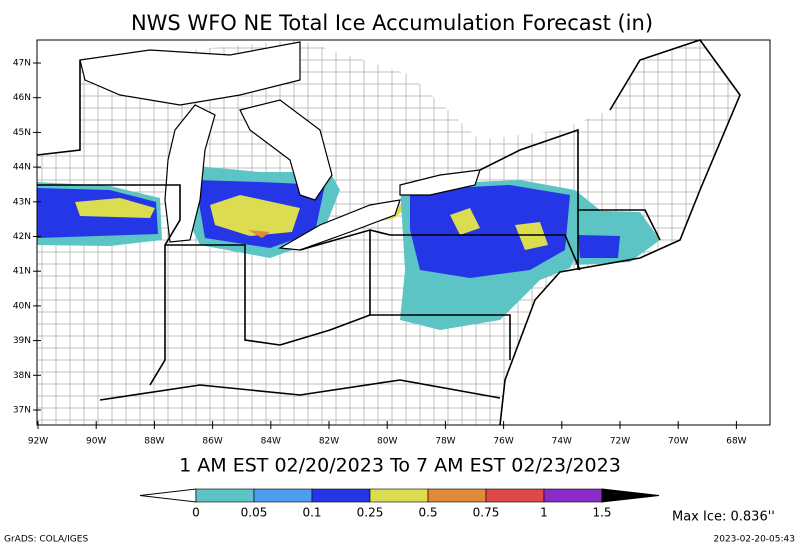  Describe the element at coordinates (38, 442) in the screenshot. I see `lon-label: 92W` at that location.